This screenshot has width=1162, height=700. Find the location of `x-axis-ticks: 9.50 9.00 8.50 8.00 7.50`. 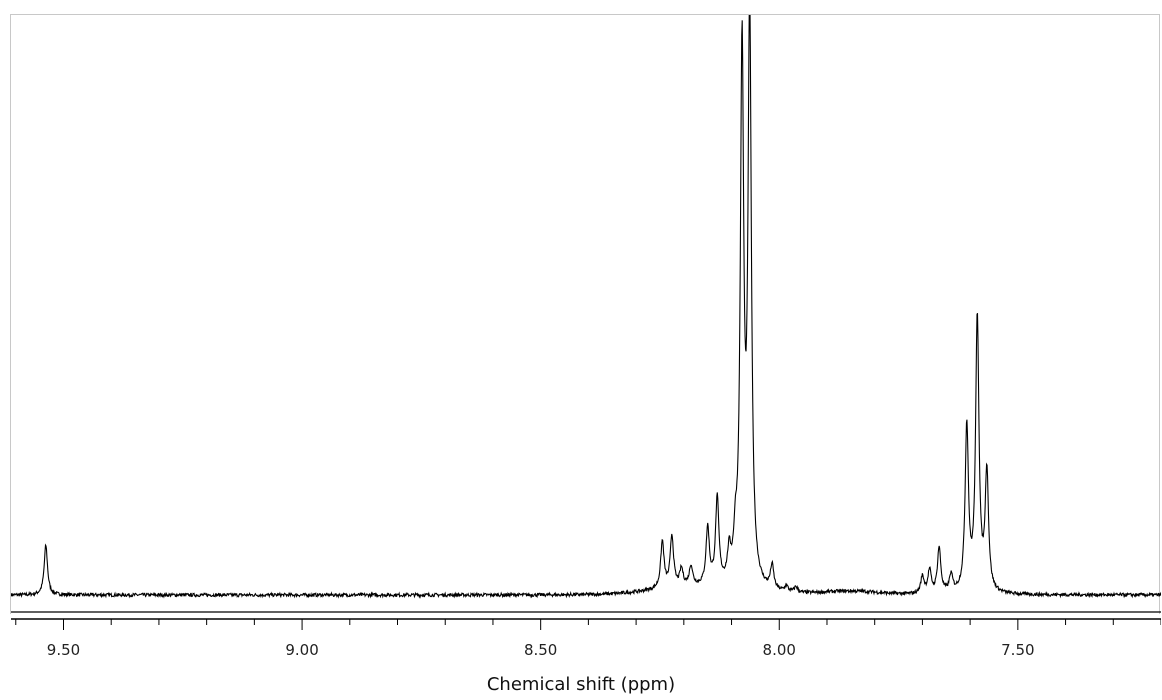

x-axis-ticks: 9.50 9.00 8.50 8.00 7.50 is located at coordinates (588, 639).